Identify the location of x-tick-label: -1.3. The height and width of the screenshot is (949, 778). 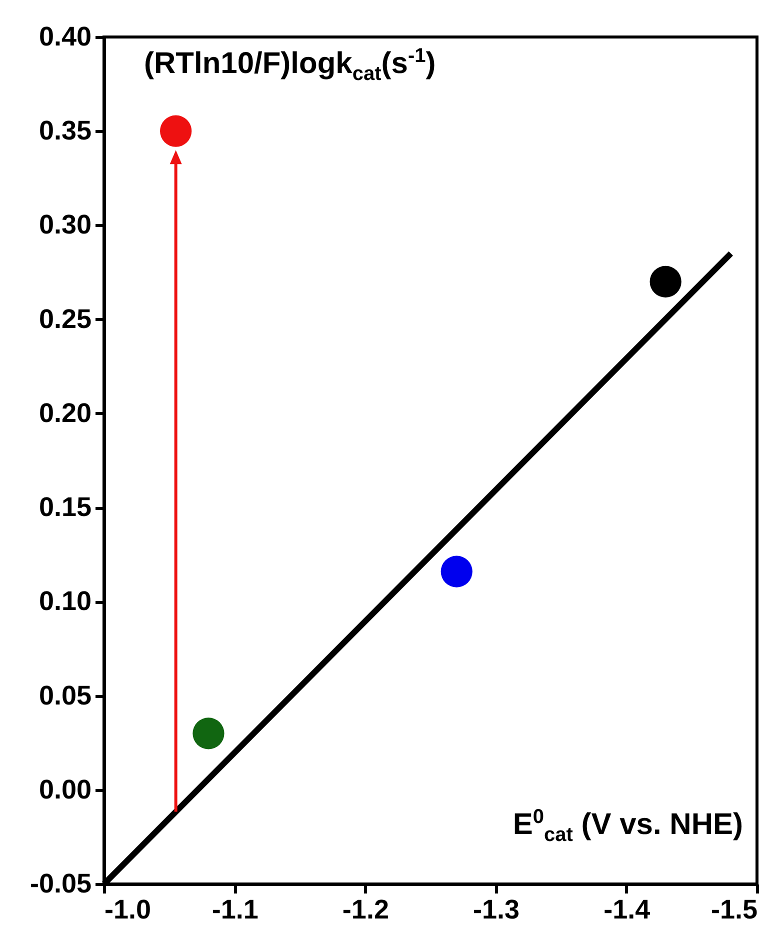
(496, 909).